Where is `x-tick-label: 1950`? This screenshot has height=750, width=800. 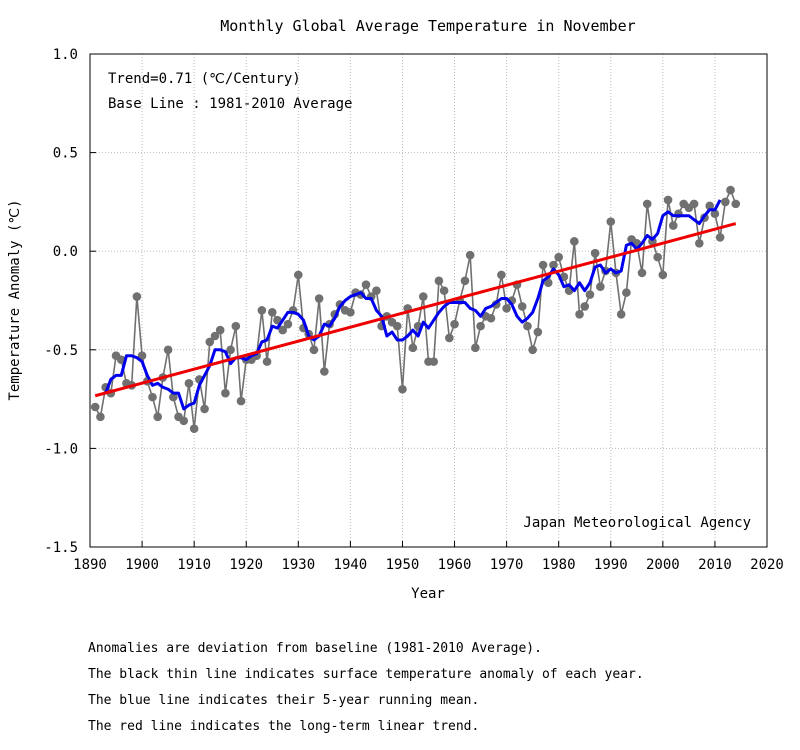 x-tick-label: 1950 is located at coordinates (403, 565).